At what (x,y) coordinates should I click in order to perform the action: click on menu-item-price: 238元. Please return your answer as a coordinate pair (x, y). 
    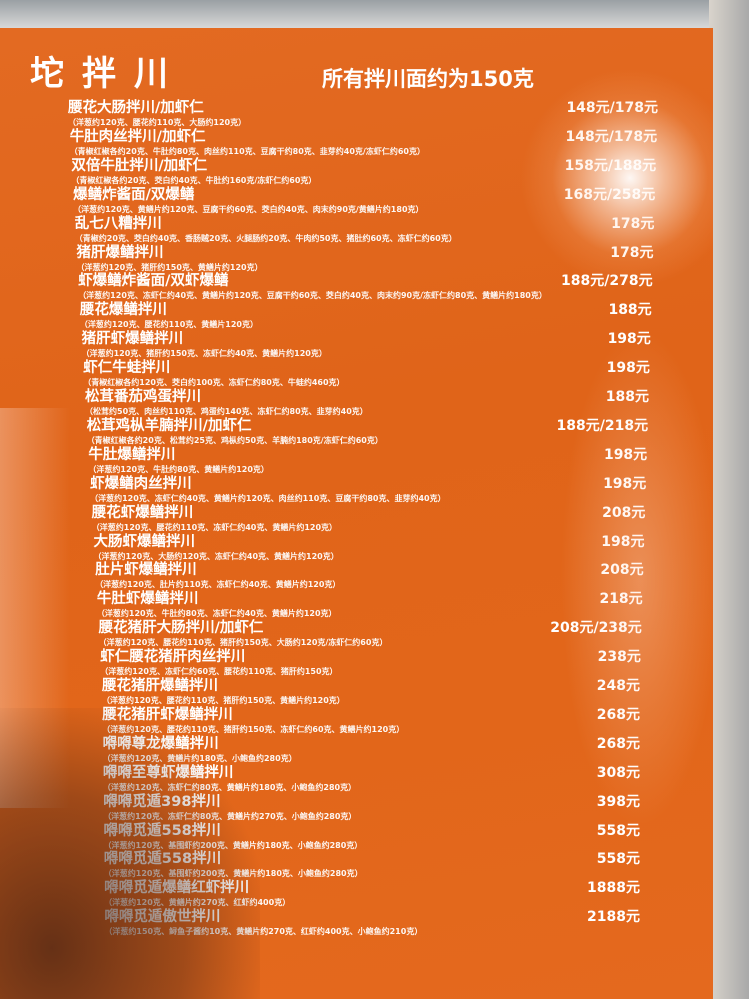
    Looking at the image, I should click on (619, 657).